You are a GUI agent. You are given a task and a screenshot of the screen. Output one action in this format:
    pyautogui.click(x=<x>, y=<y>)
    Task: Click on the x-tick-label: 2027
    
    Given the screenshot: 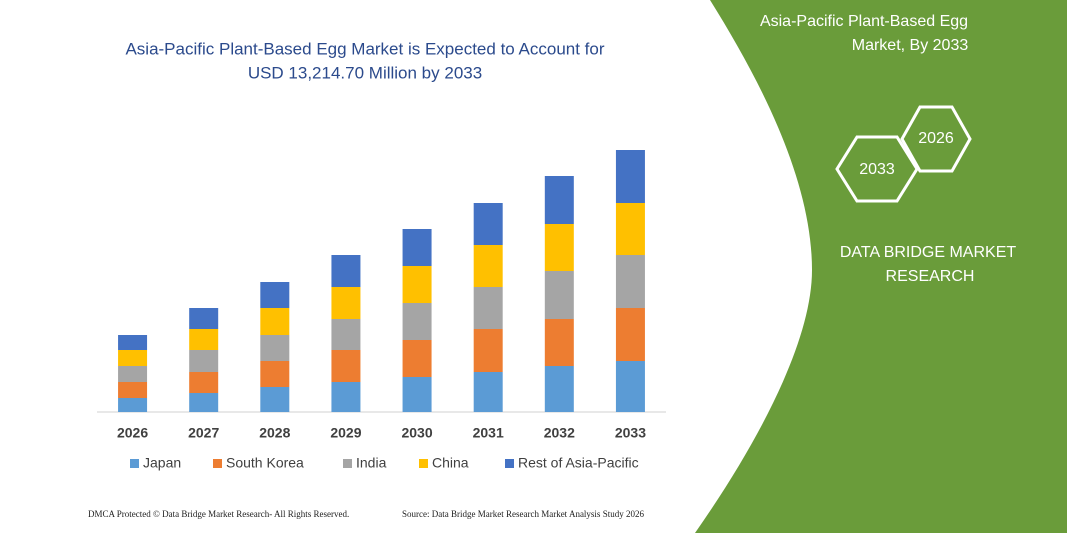 What is the action you would take?
    pyautogui.click(x=203, y=433)
    